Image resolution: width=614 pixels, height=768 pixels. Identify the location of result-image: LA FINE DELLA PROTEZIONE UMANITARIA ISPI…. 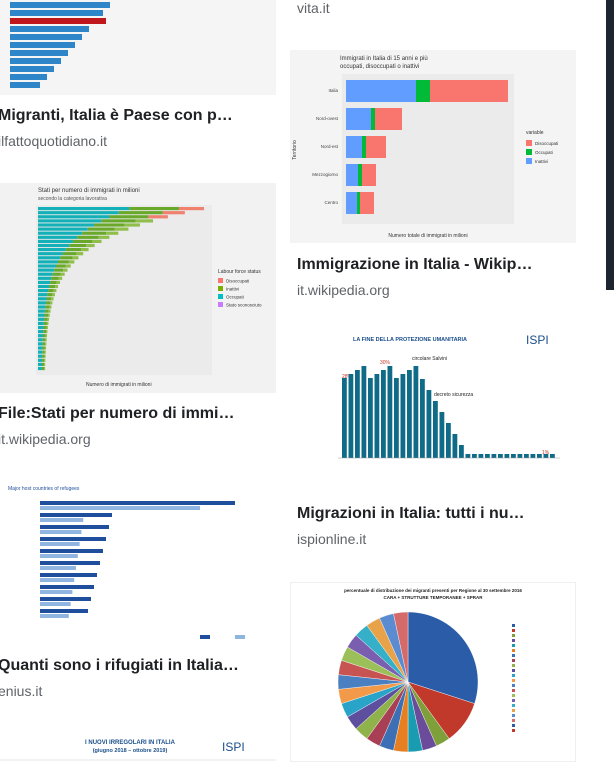
(433, 411).